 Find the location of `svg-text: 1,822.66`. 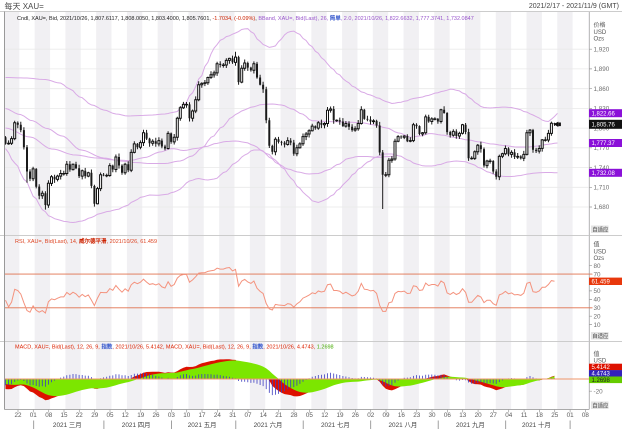

svg-text: 1,822.66 is located at coordinates (604, 114).